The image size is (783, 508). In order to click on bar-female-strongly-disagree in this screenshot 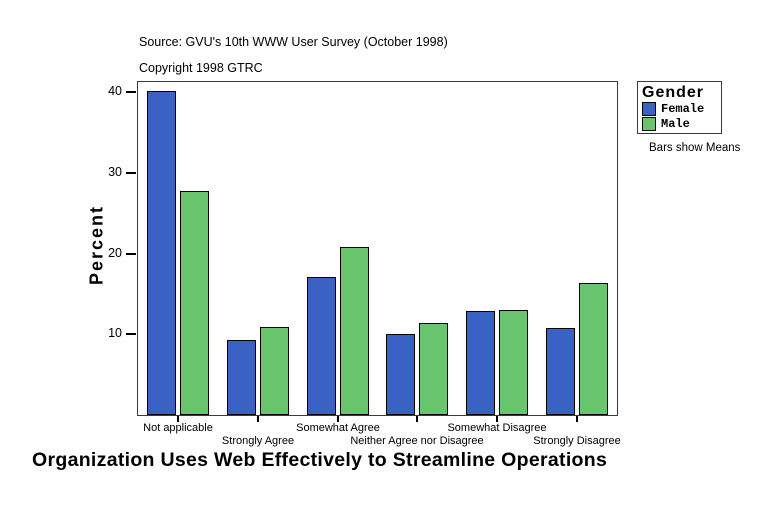, I will do `click(560, 371)`.